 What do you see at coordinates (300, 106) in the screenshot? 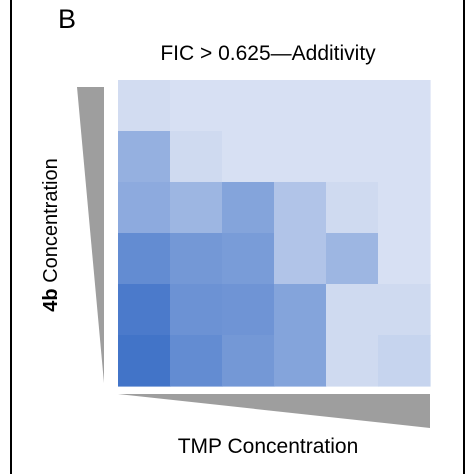
I see `heatmap-cell-r0-c3` at bounding box center [300, 106].